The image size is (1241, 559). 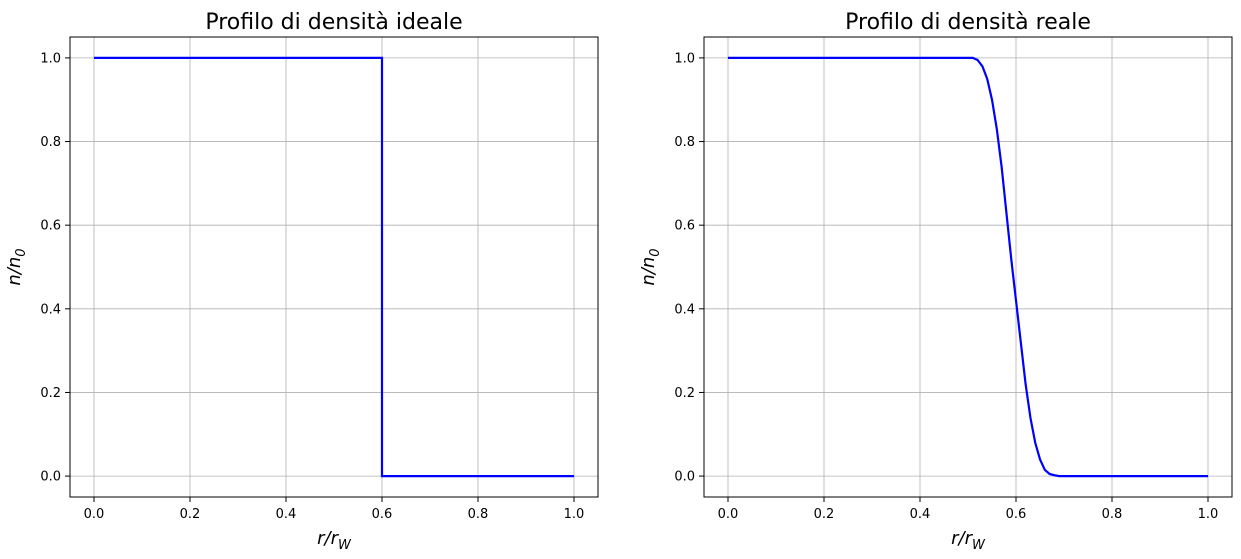 I want to click on real-xtick-label: 0.2, so click(x=824, y=514).